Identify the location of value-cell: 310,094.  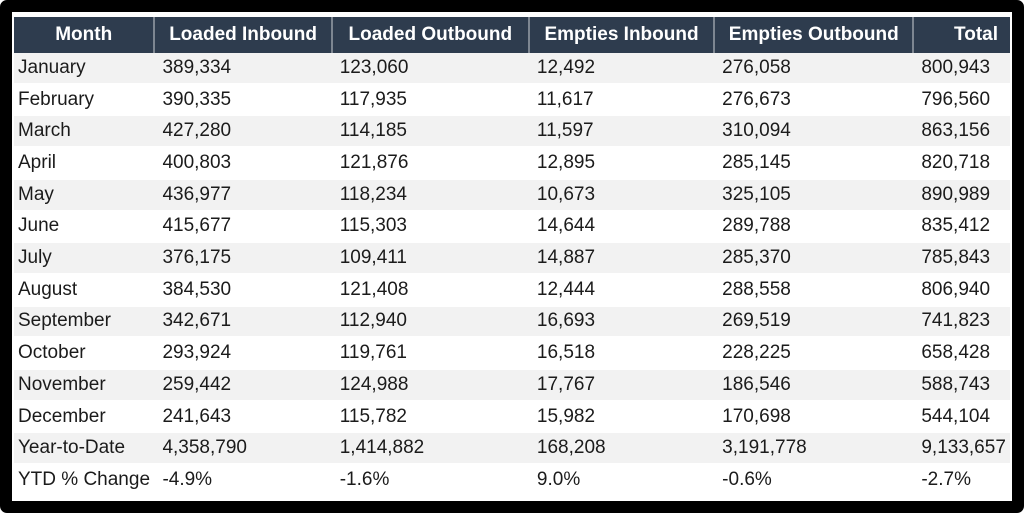
(813, 132).